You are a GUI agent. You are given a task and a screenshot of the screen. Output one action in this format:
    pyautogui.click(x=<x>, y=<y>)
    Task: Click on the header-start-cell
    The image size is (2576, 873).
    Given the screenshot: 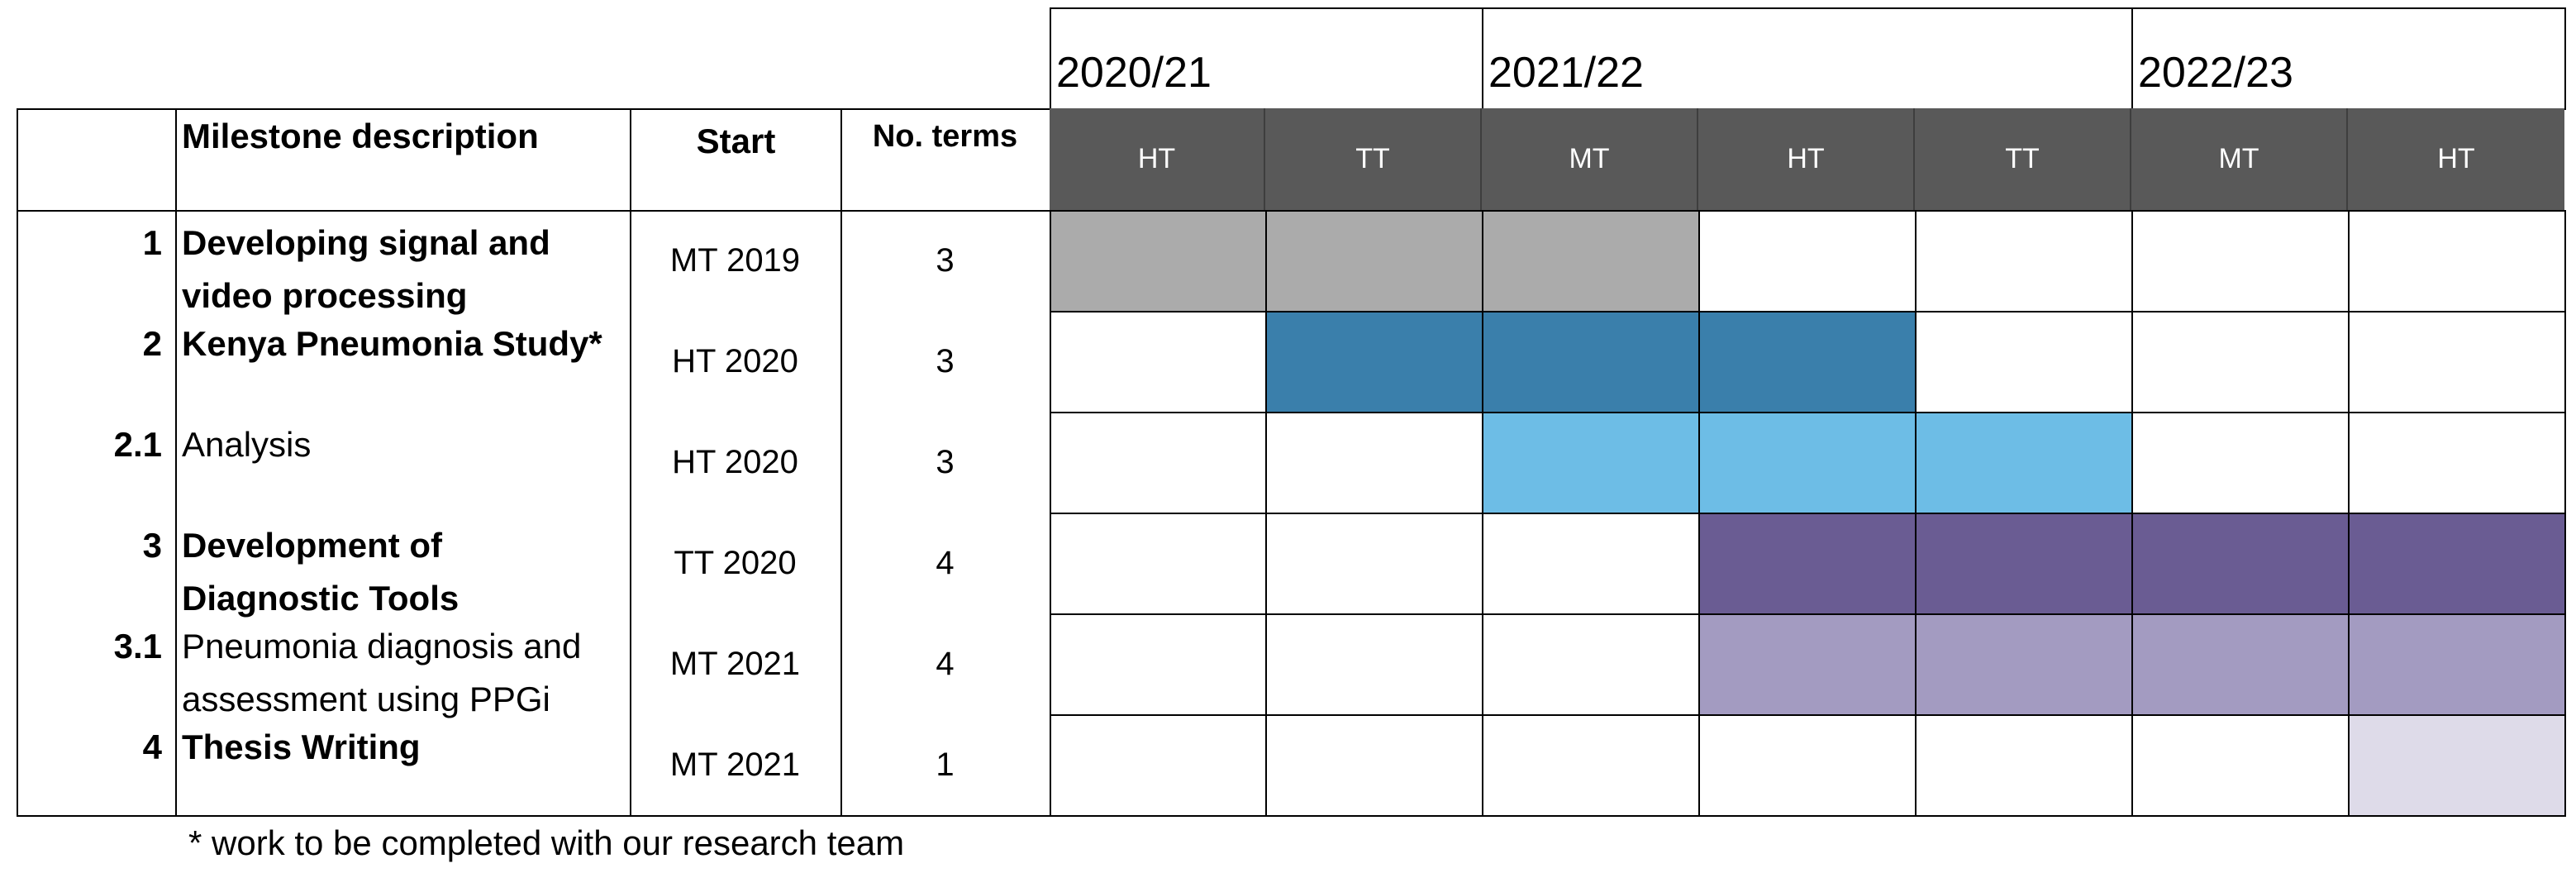 What is the action you would take?
    pyautogui.click(x=736, y=160)
    